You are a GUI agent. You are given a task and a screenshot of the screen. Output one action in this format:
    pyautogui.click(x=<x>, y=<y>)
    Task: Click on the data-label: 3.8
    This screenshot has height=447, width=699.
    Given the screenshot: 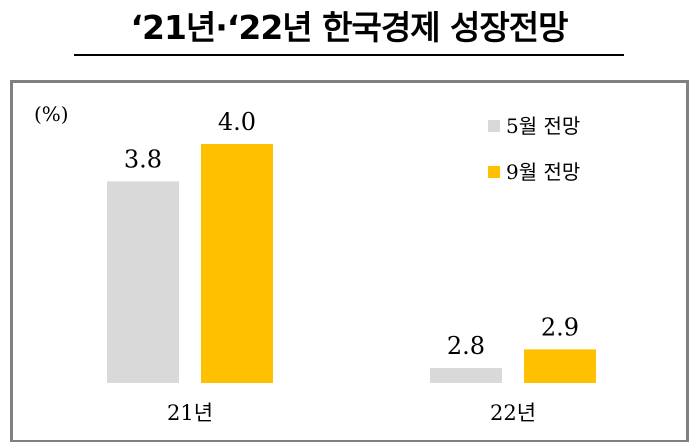 What is the action you would take?
    pyautogui.click(x=143, y=159)
    